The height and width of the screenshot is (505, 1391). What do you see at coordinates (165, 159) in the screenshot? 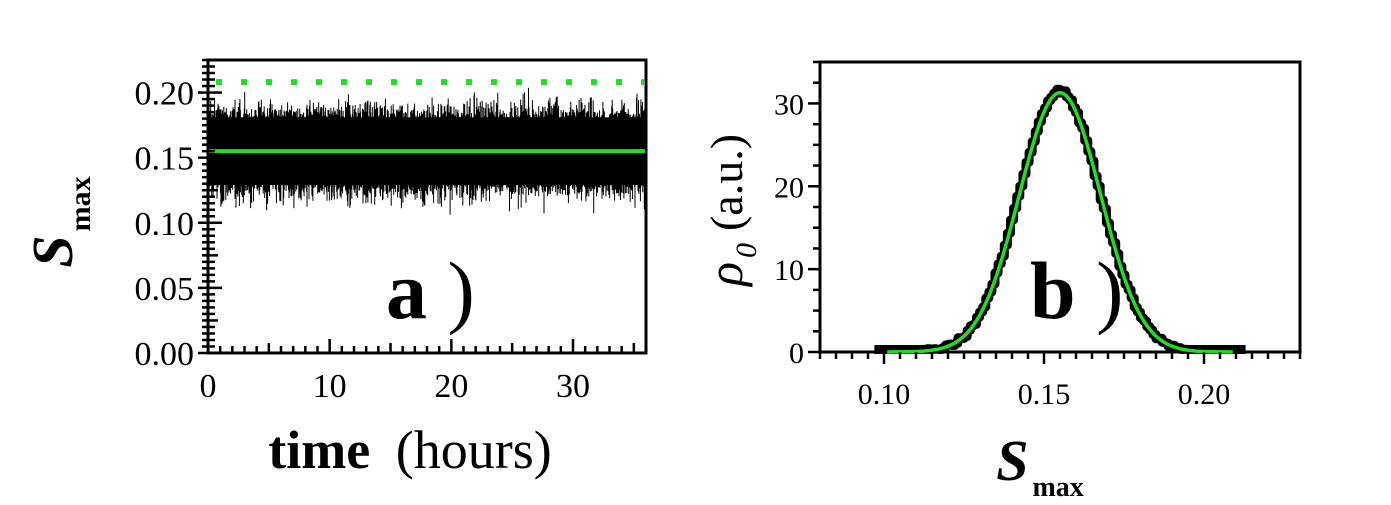
I see `panel-a-y-tick-label: 0.15` at bounding box center [165, 159].